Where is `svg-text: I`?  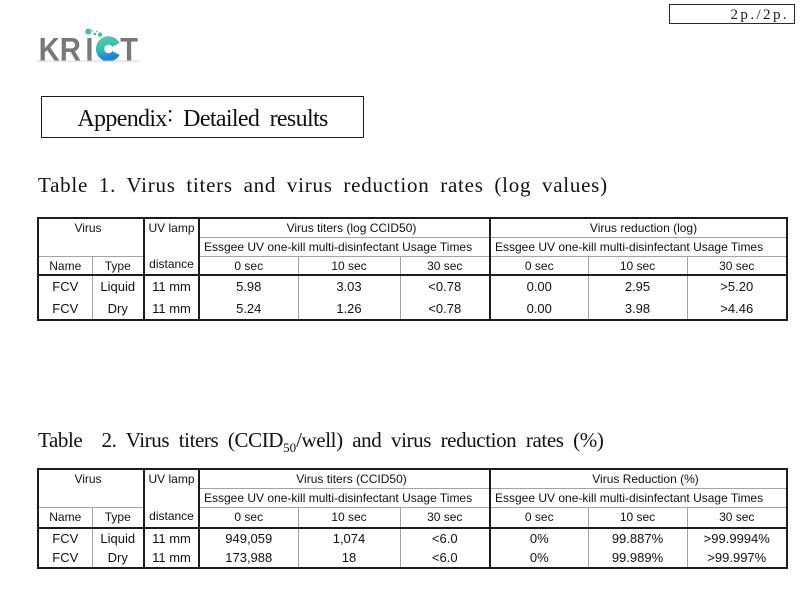 svg-text: I is located at coordinates (89, 47).